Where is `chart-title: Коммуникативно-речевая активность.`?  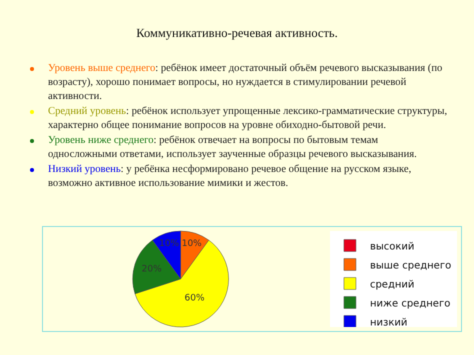
chart-title: Коммуникативно-речевая активность. is located at coordinates (237, 33).